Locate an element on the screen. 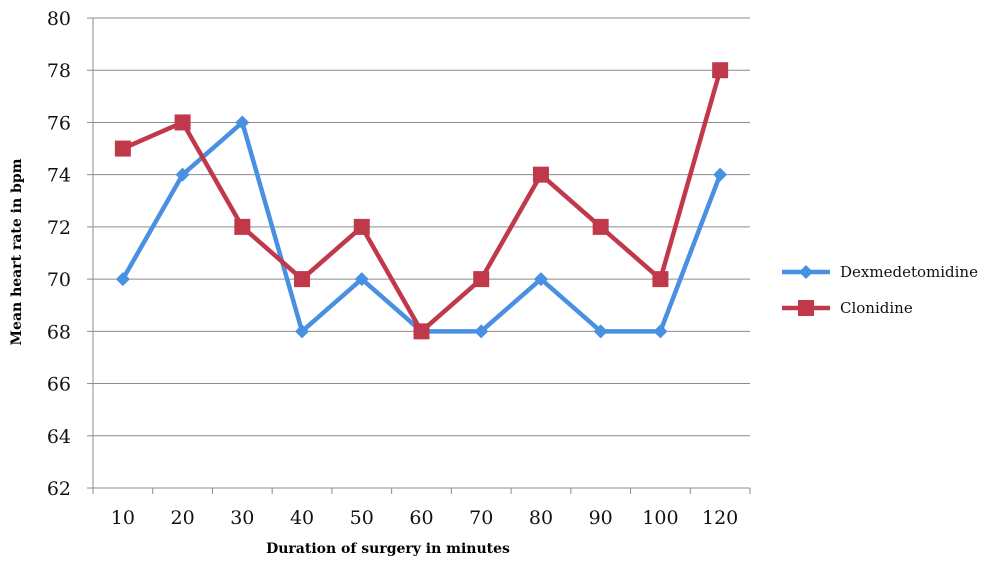 This screenshot has width=992, height=561. y-tick-label: 72 is located at coordinates (59, 228).